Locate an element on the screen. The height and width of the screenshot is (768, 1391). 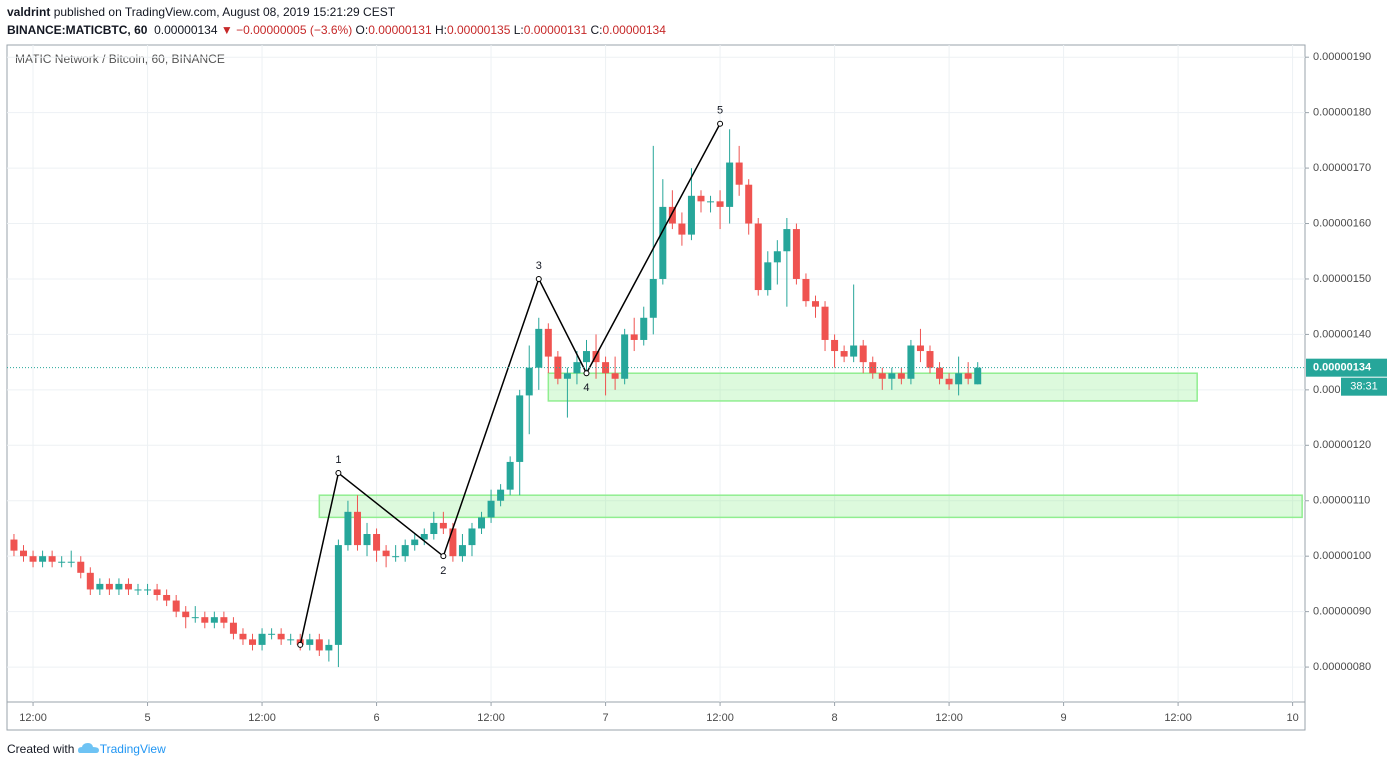
wave-label: 3 is located at coordinates (539, 266).